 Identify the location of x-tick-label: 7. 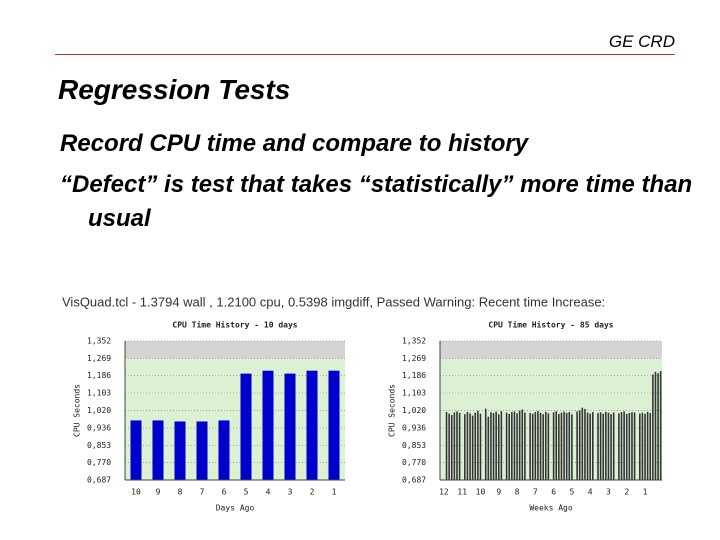
(202, 492).